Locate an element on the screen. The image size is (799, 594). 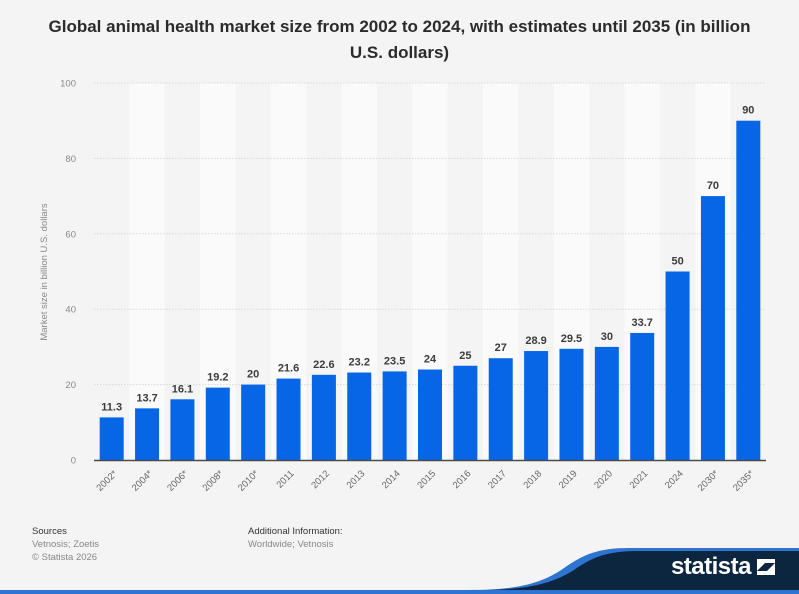
x-tick-label: 2021 is located at coordinates (639, 479).